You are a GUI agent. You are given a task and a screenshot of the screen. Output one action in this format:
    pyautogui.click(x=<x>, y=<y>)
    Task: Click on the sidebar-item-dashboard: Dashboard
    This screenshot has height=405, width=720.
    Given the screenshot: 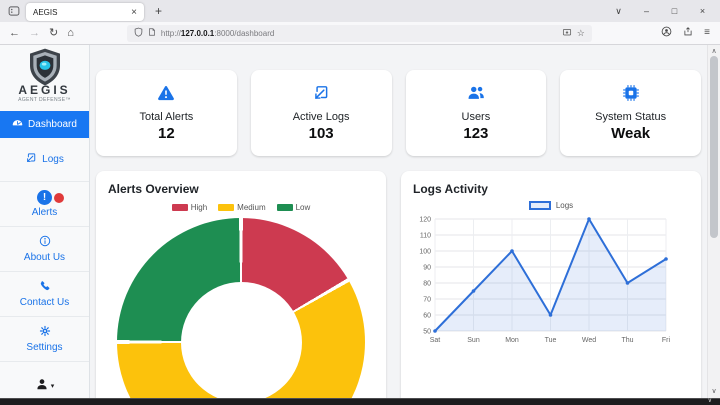 What is the action you would take?
    pyautogui.click(x=44, y=124)
    